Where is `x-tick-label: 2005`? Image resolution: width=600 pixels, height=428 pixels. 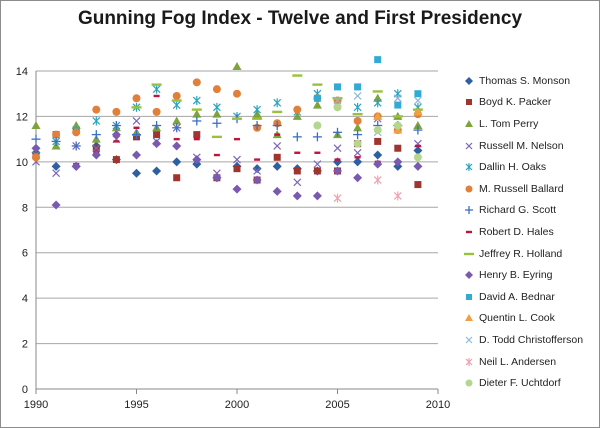 x-tick-label: 2005 is located at coordinates (337, 405).